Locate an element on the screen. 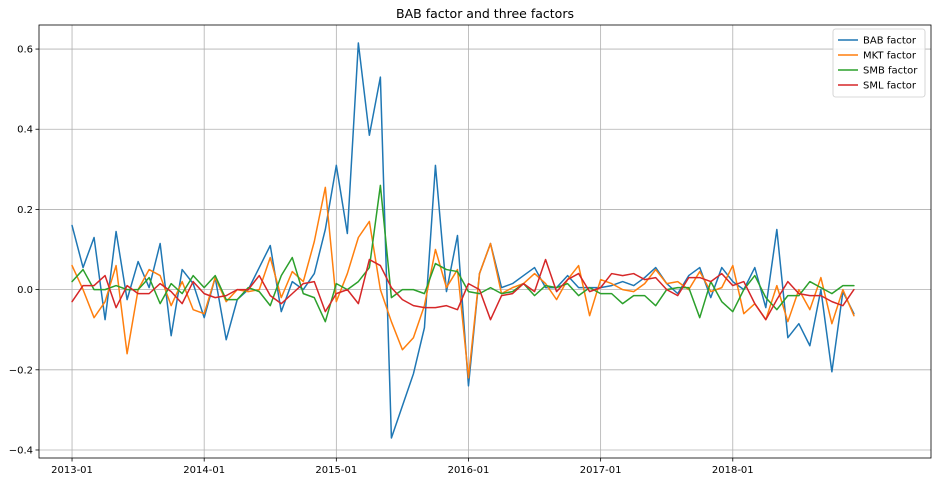 The image size is (941, 486). legend: BAB factor MKT factor SMB factor SML factor is located at coordinates (879, 63).